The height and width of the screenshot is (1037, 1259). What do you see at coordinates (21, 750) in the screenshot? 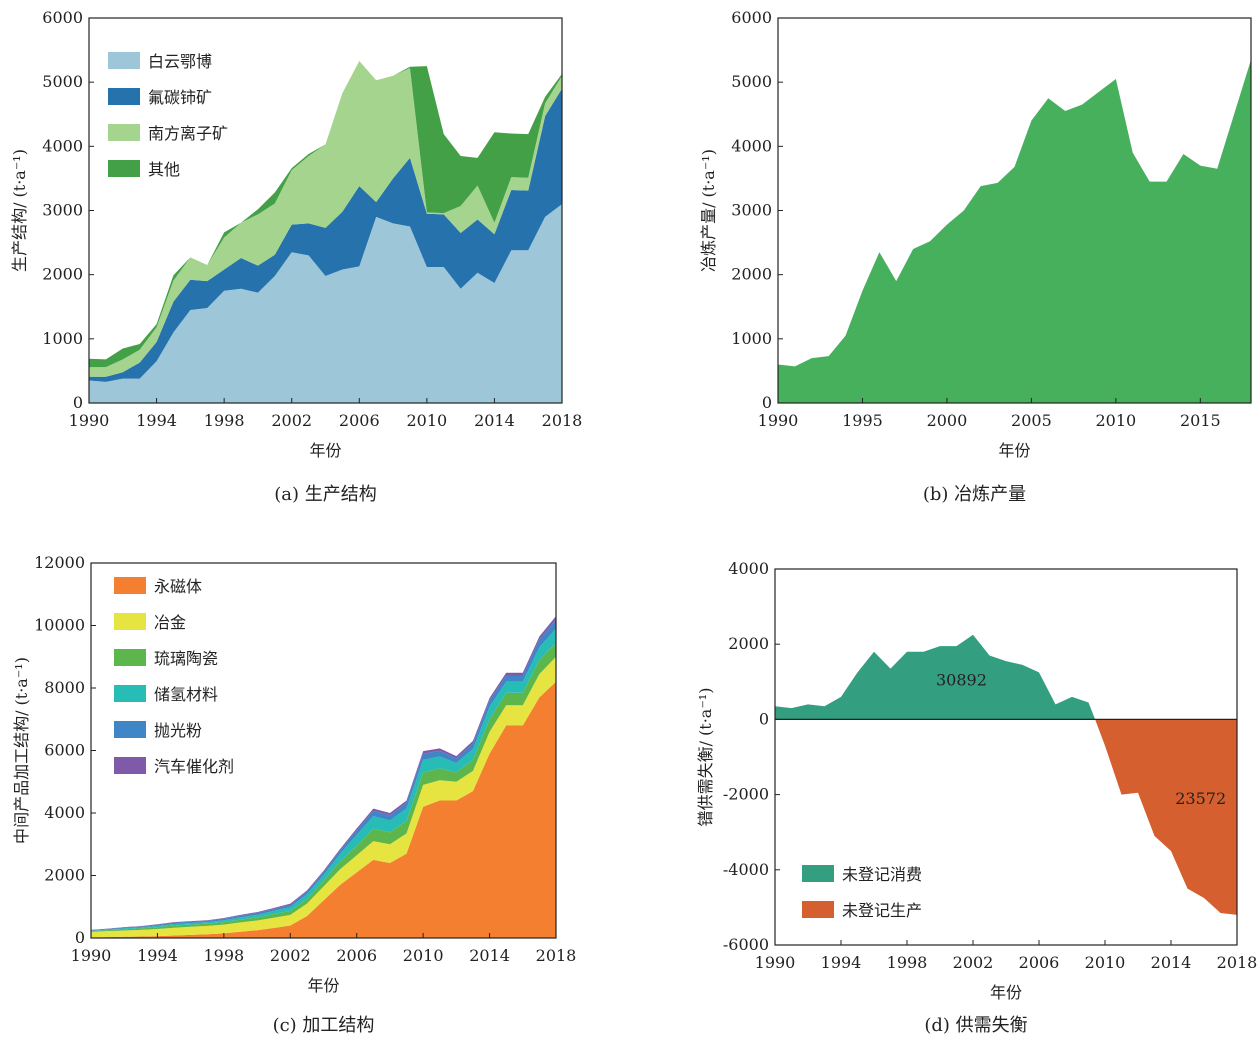
I see `y-axis-title: 中间产品加工结构/ (t·a⁻¹)` at bounding box center [21, 750].